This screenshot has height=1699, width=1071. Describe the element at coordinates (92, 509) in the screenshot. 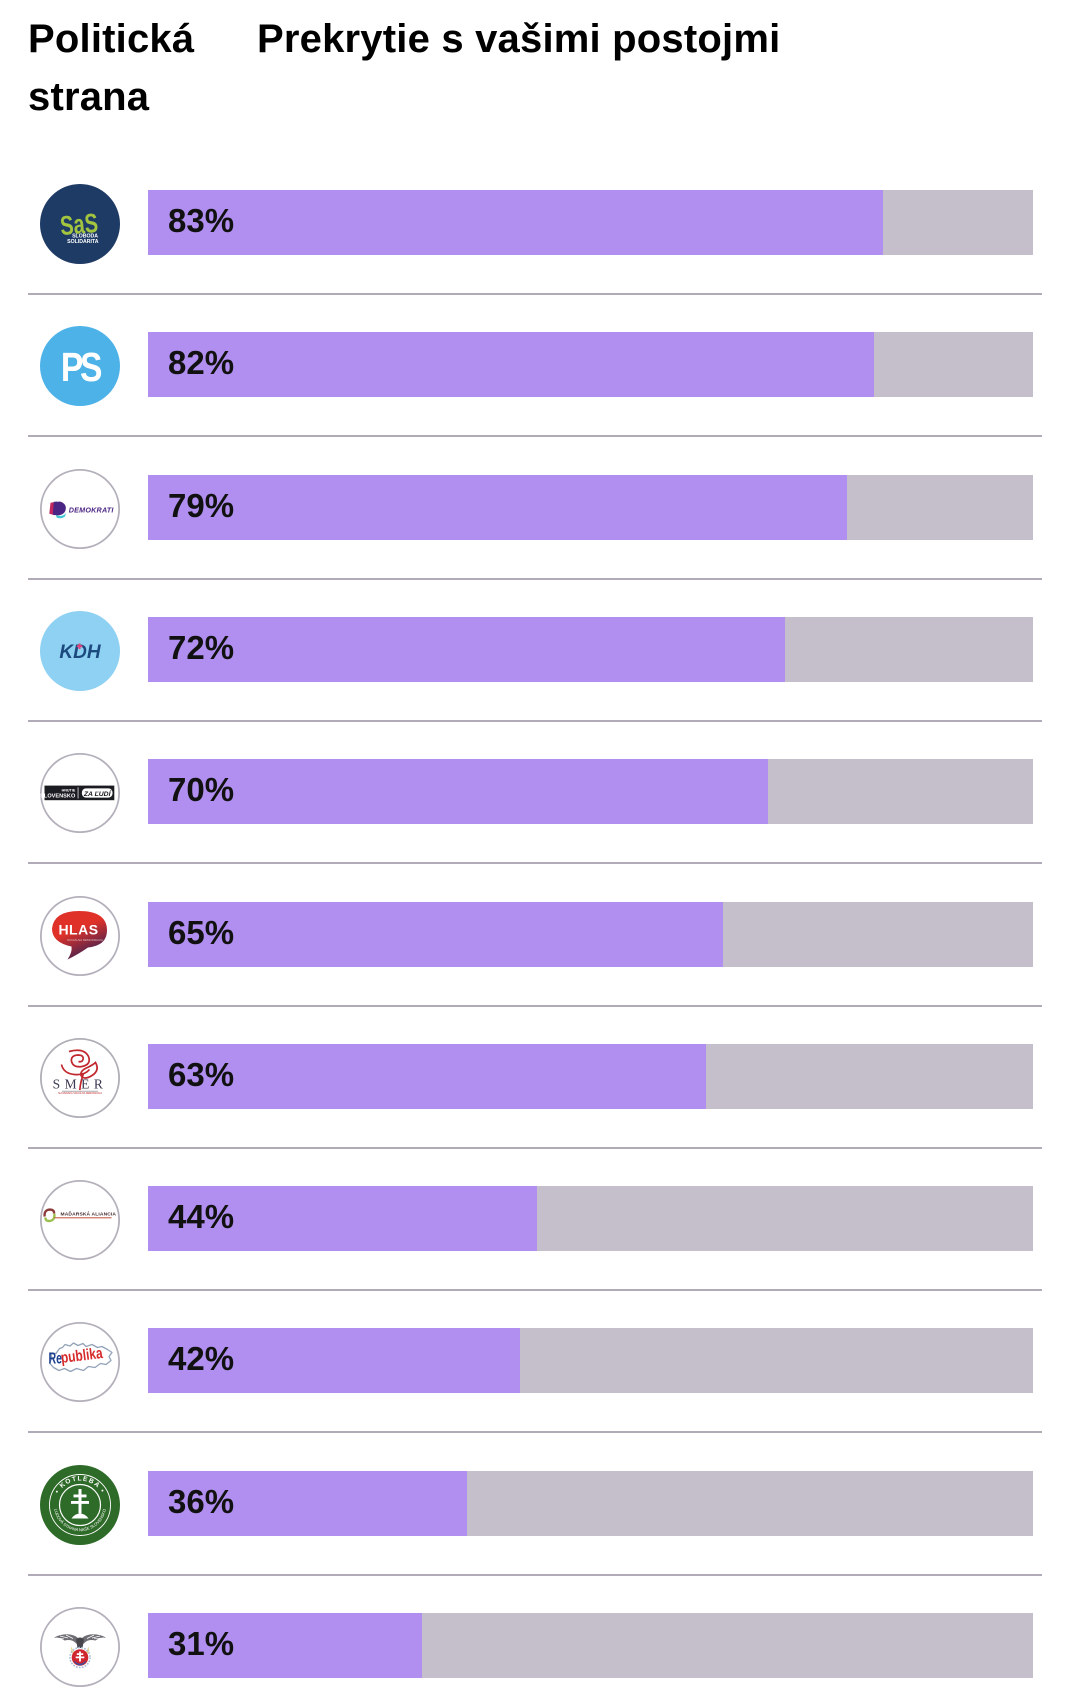

I see `svg-text: DEMOKRATI` at that location.